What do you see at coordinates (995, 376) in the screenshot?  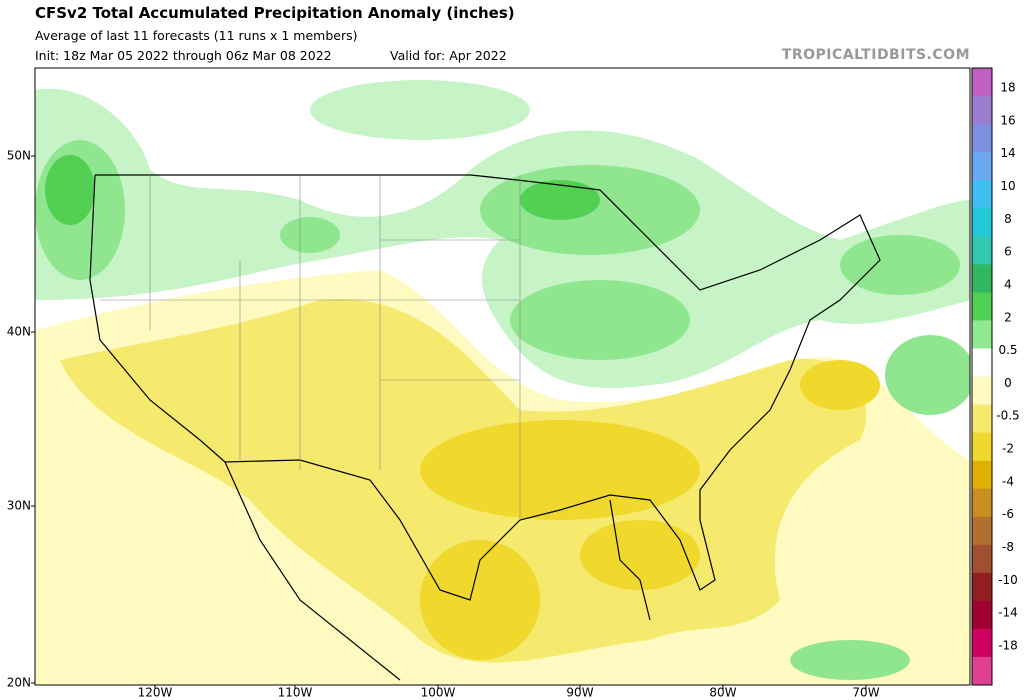 I see `colorbar: 18 16 14 10 8 6 4 2 0.5 0 -0.5 -2 -4 -6 -8 -10 -14 -18` at bounding box center [995, 376].